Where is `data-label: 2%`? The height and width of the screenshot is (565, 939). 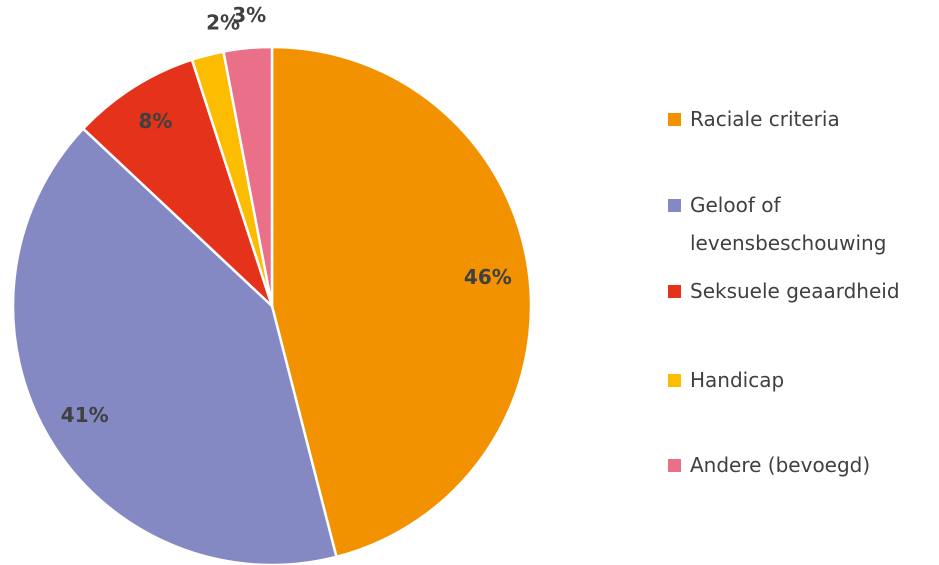
data-label: 2% is located at coordinates (223, 22).